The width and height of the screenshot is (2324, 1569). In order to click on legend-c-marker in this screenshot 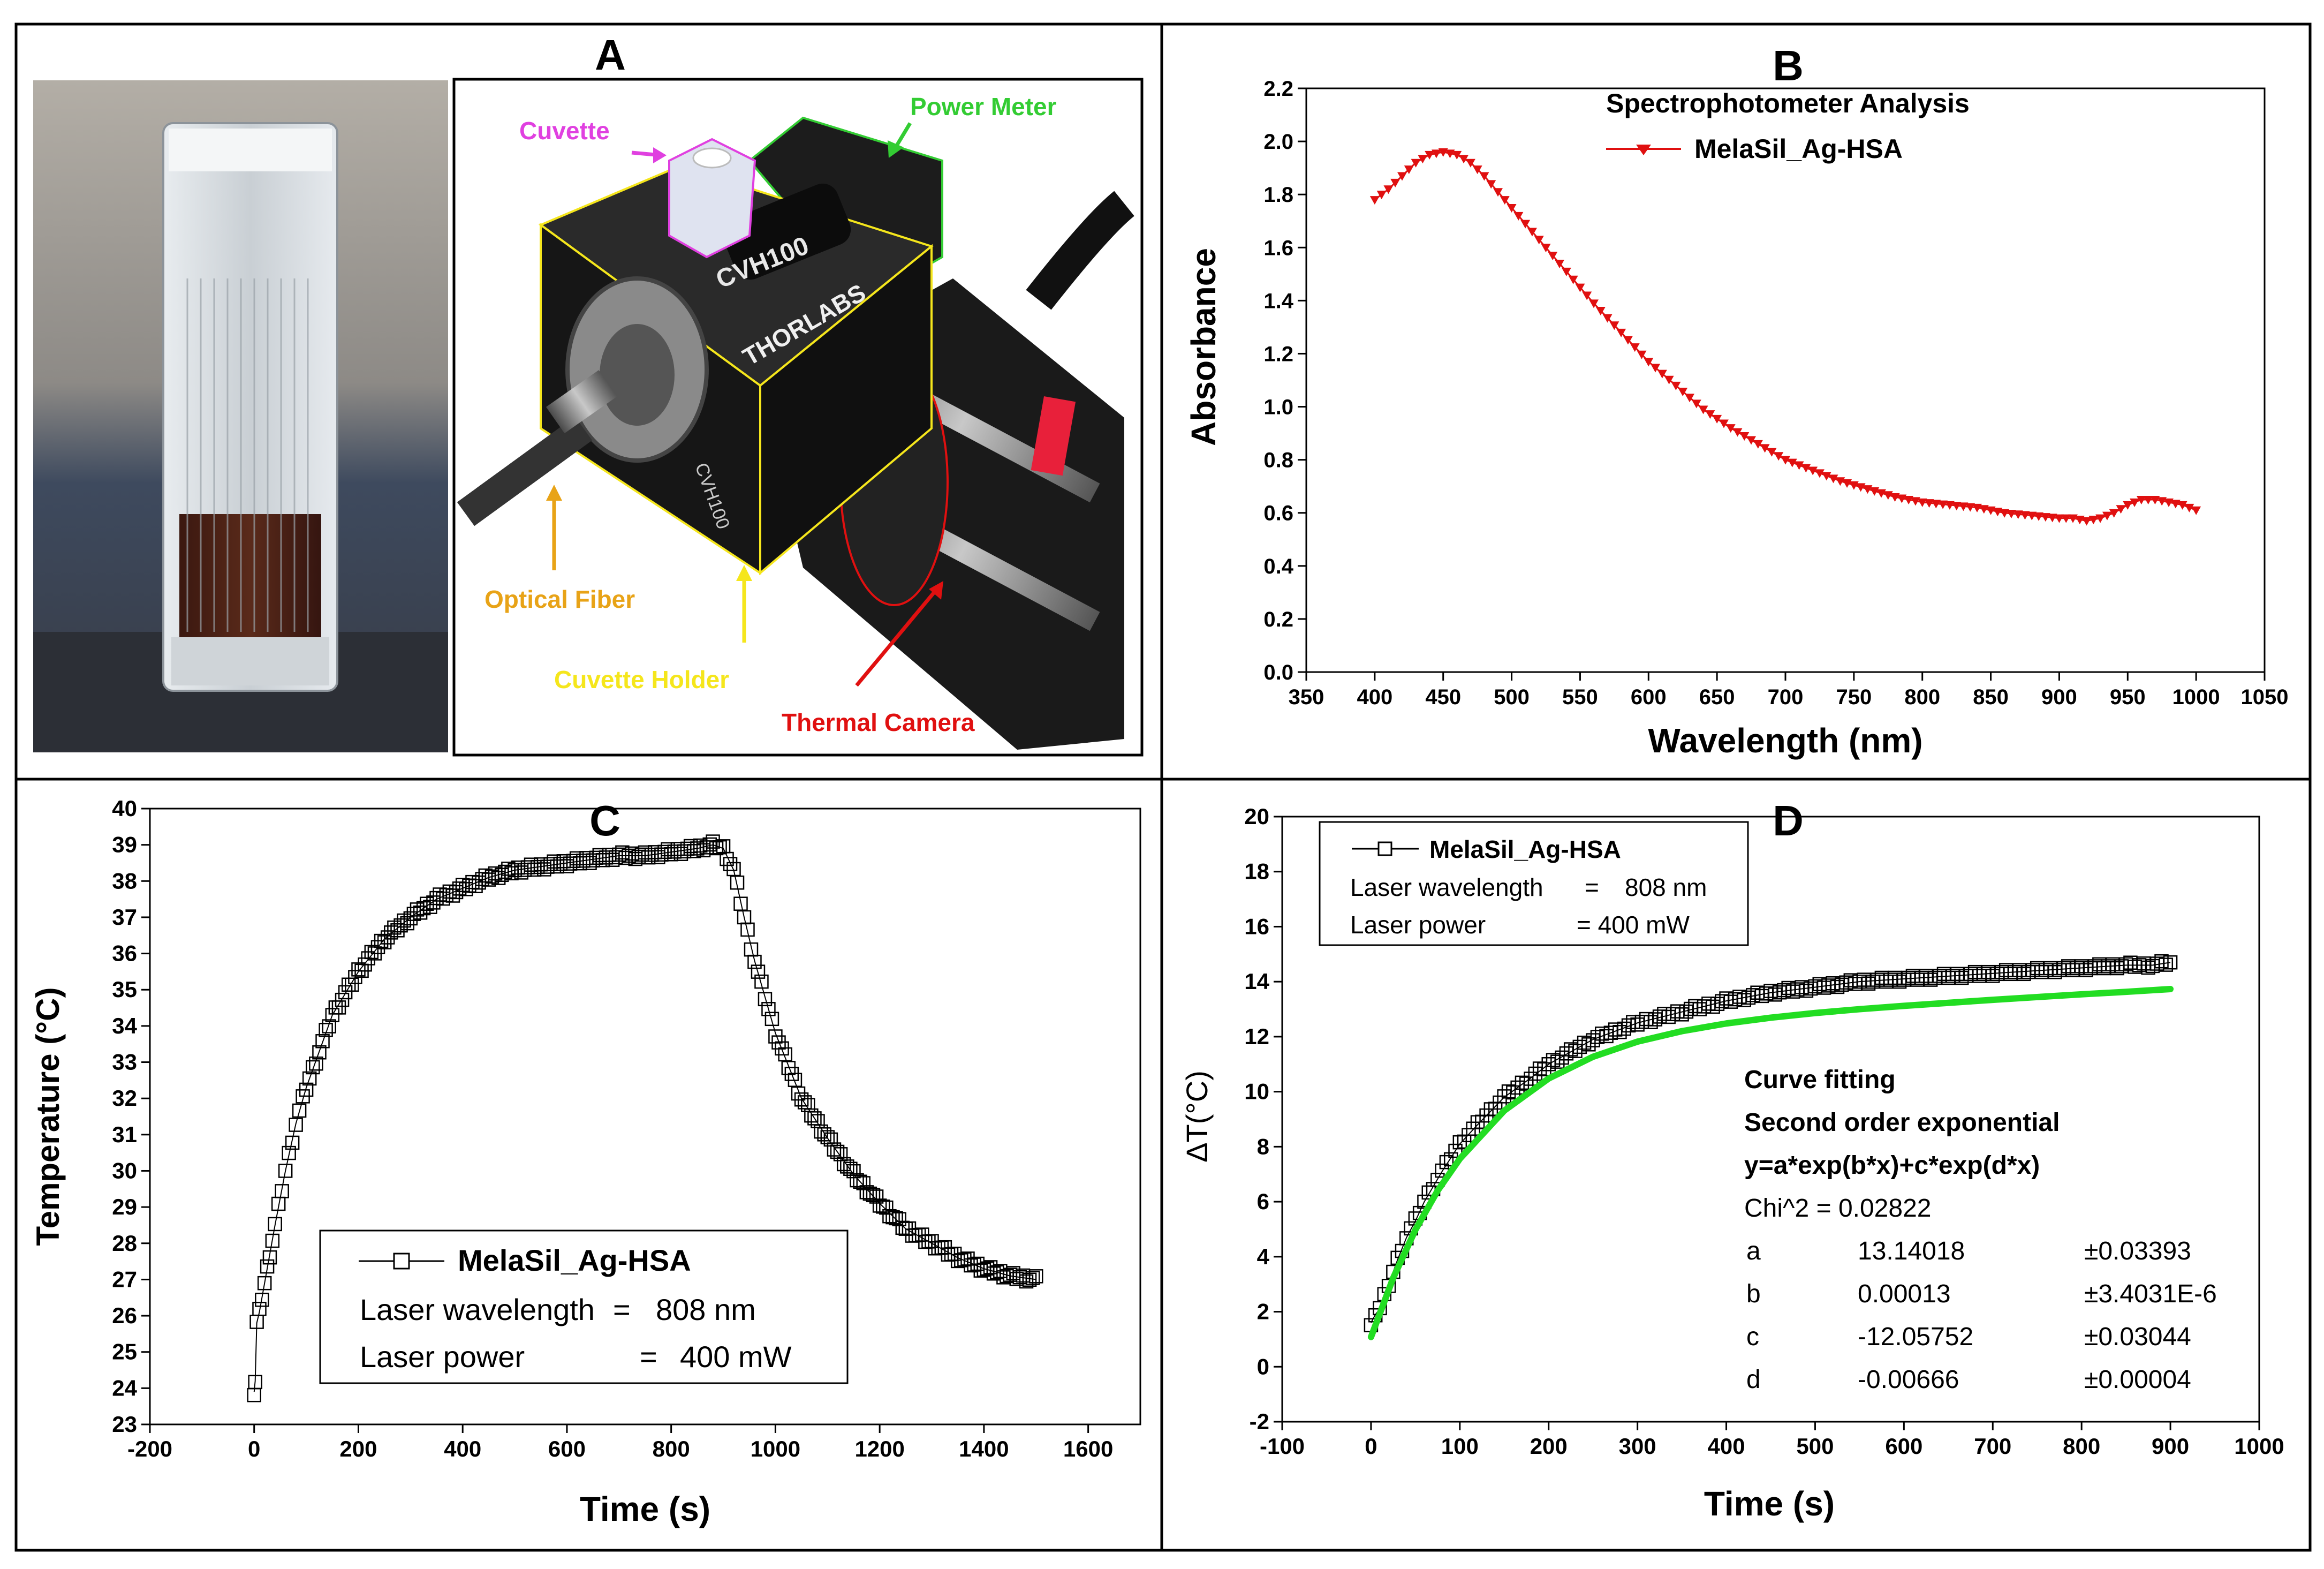, I will do `click(402, 1261)`.